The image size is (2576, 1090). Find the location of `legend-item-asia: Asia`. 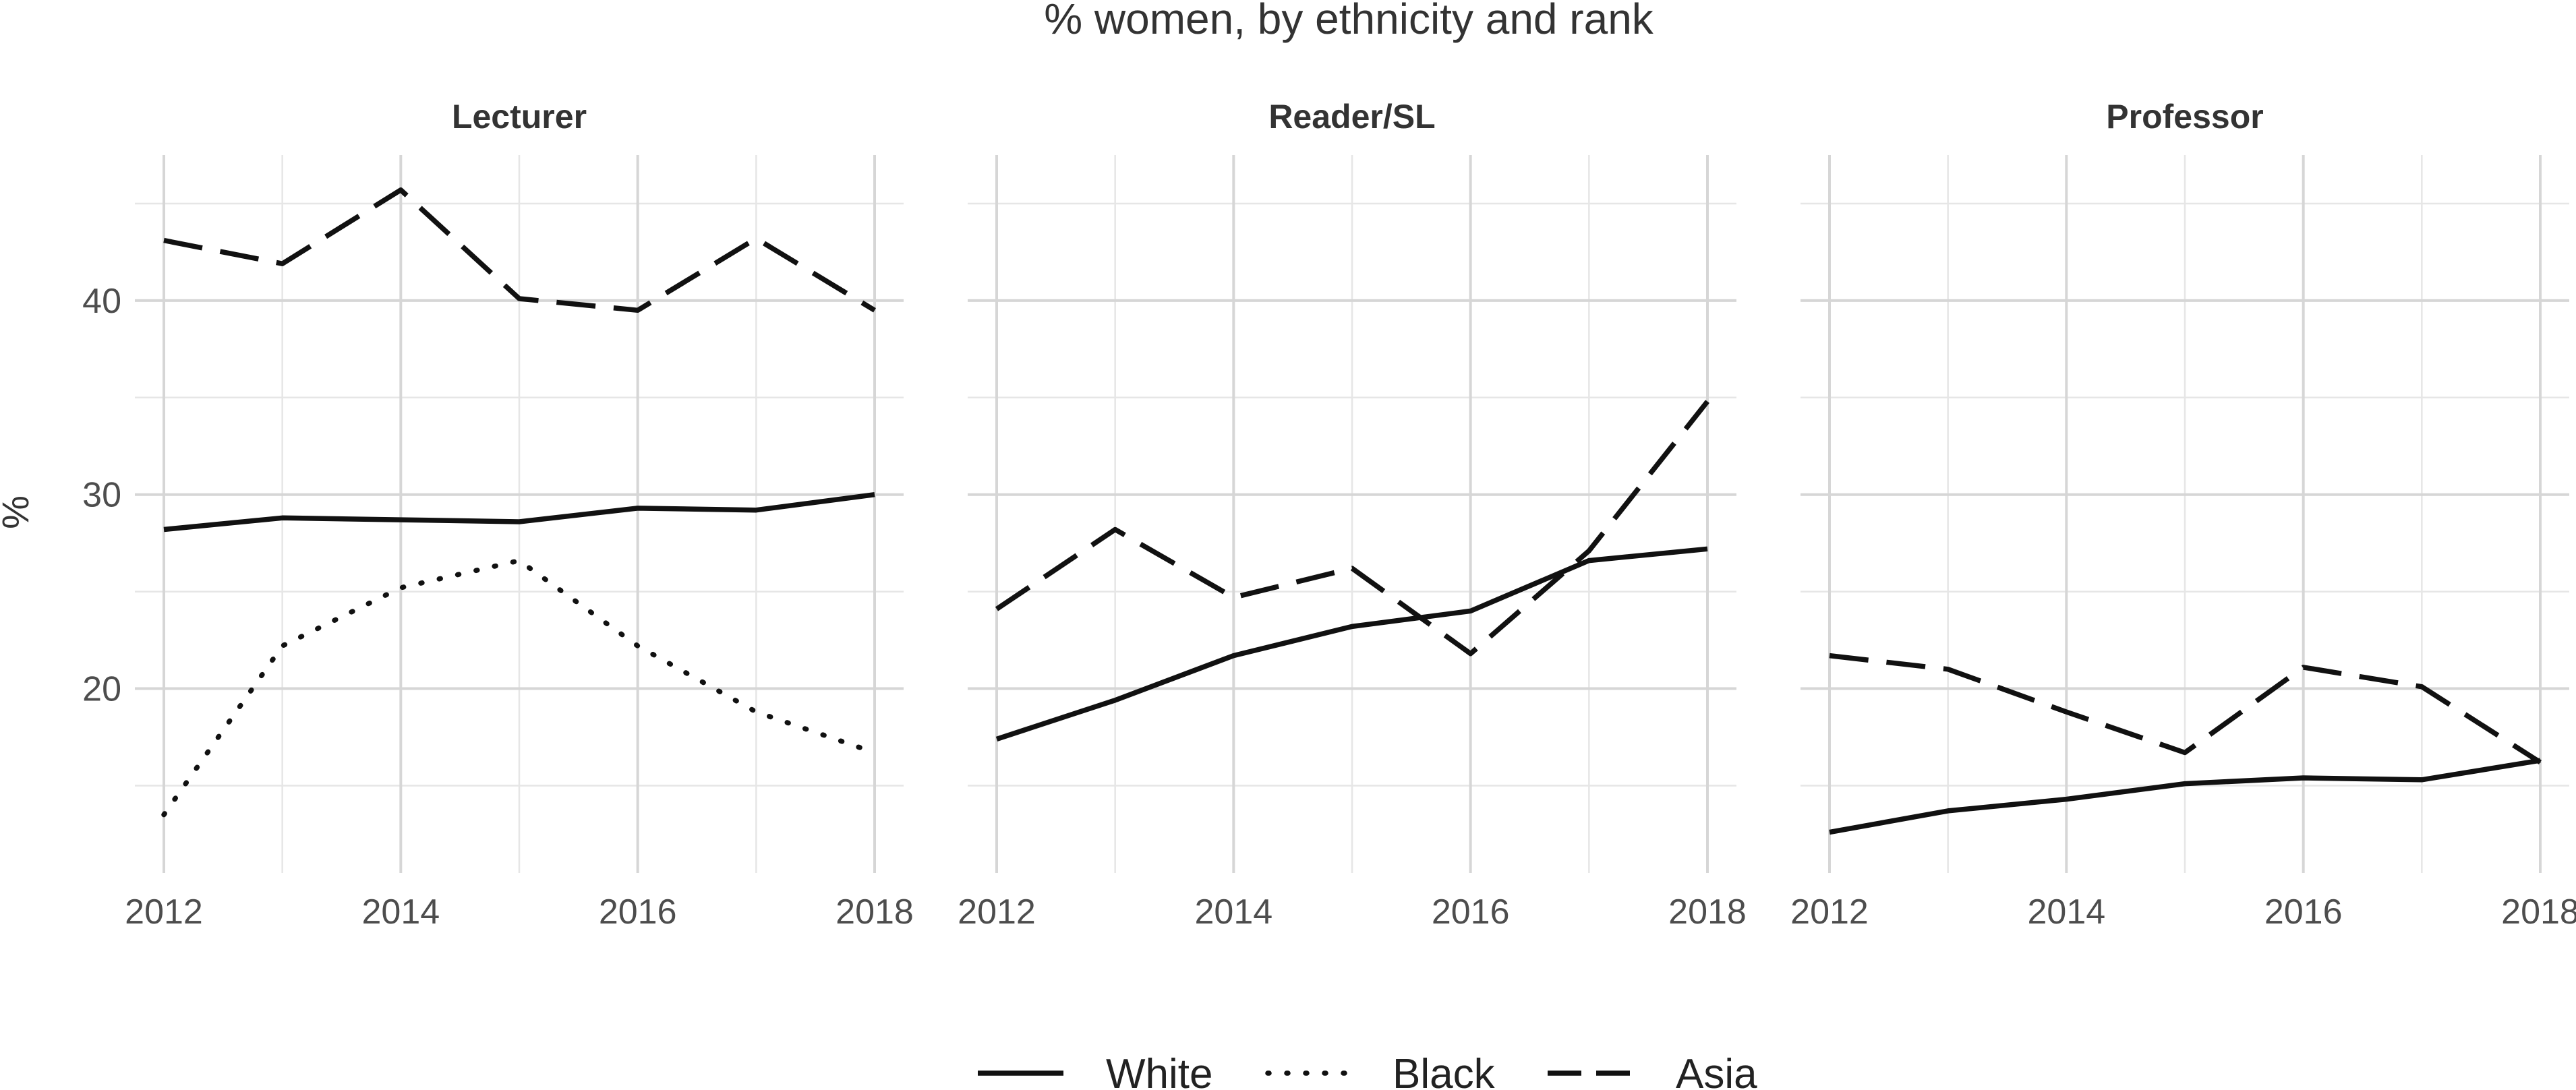

legend-item-asia: Asia is located at coordinates (1652, 1070).